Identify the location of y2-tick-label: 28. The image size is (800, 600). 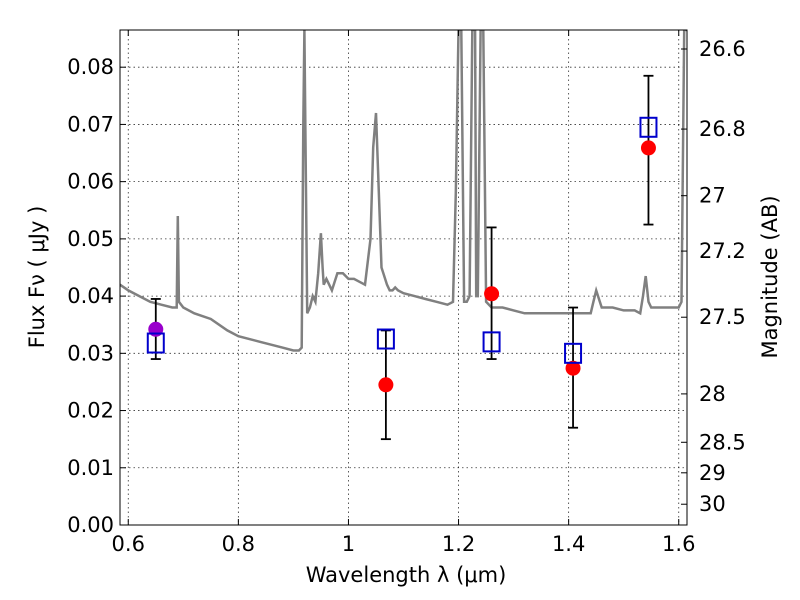
(712, 394).